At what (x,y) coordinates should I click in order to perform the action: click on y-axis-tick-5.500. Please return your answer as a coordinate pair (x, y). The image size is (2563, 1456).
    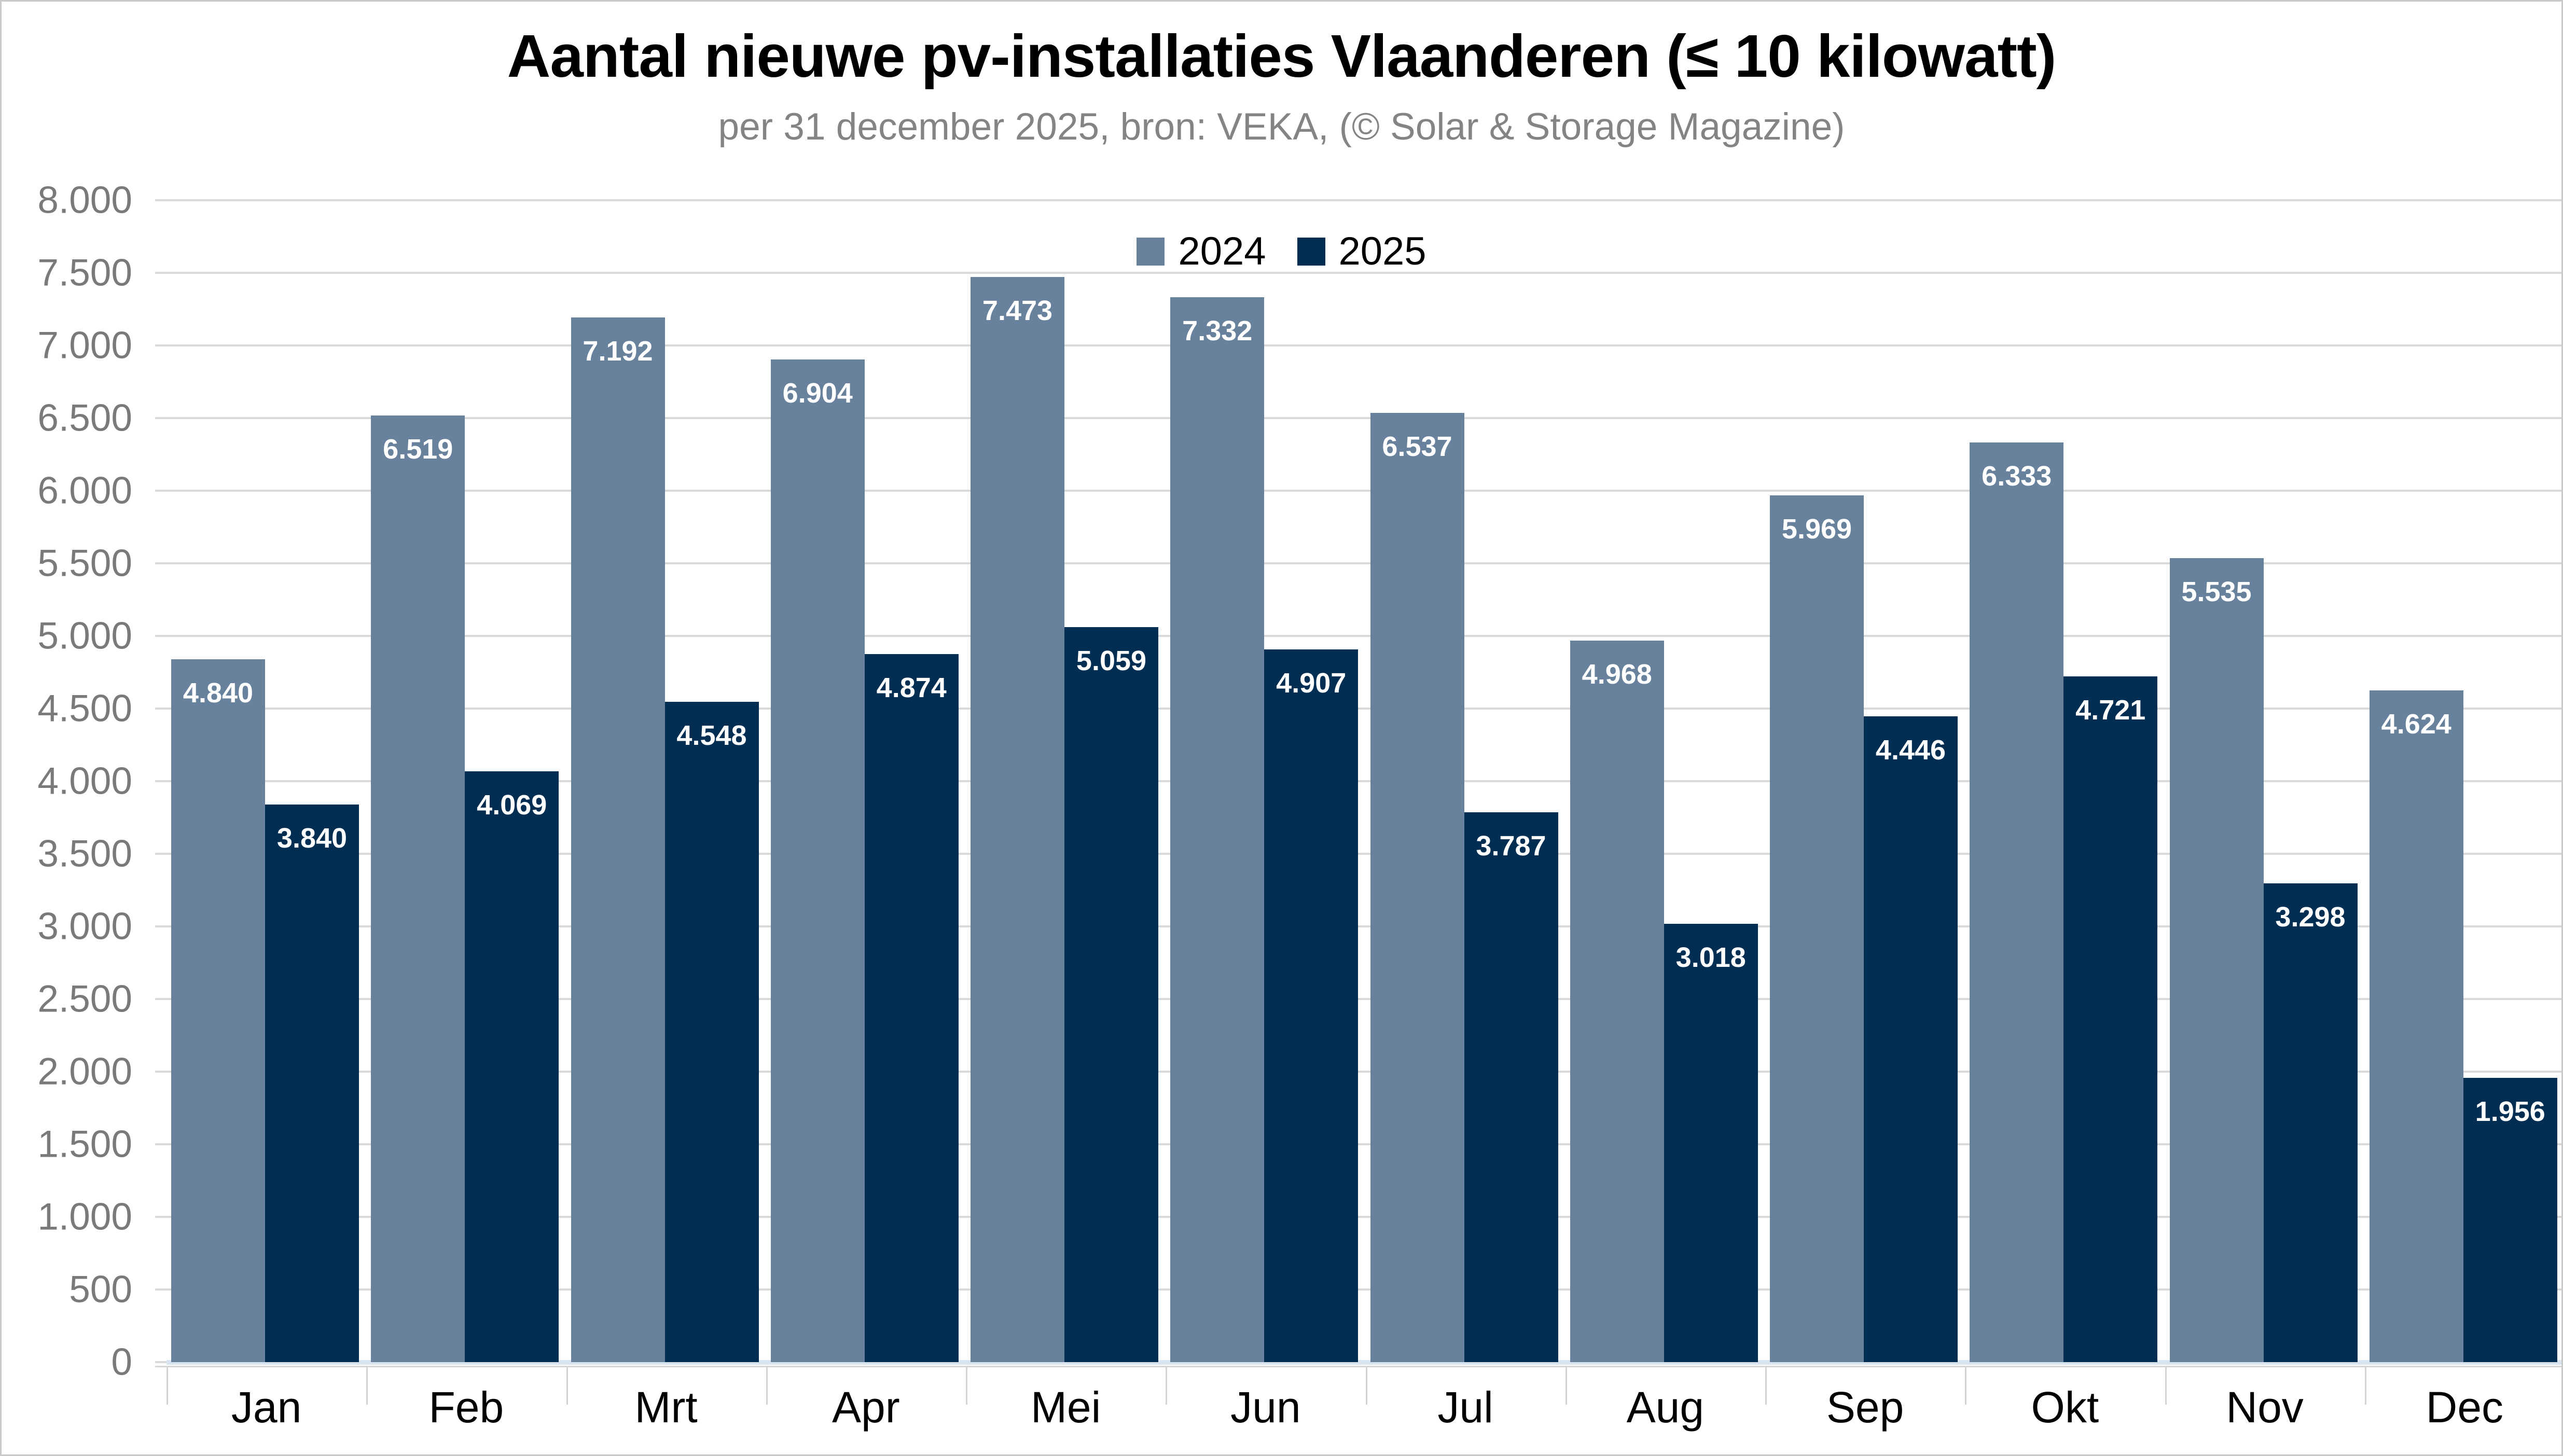
    Looking at the image, I should click on (162, 563).